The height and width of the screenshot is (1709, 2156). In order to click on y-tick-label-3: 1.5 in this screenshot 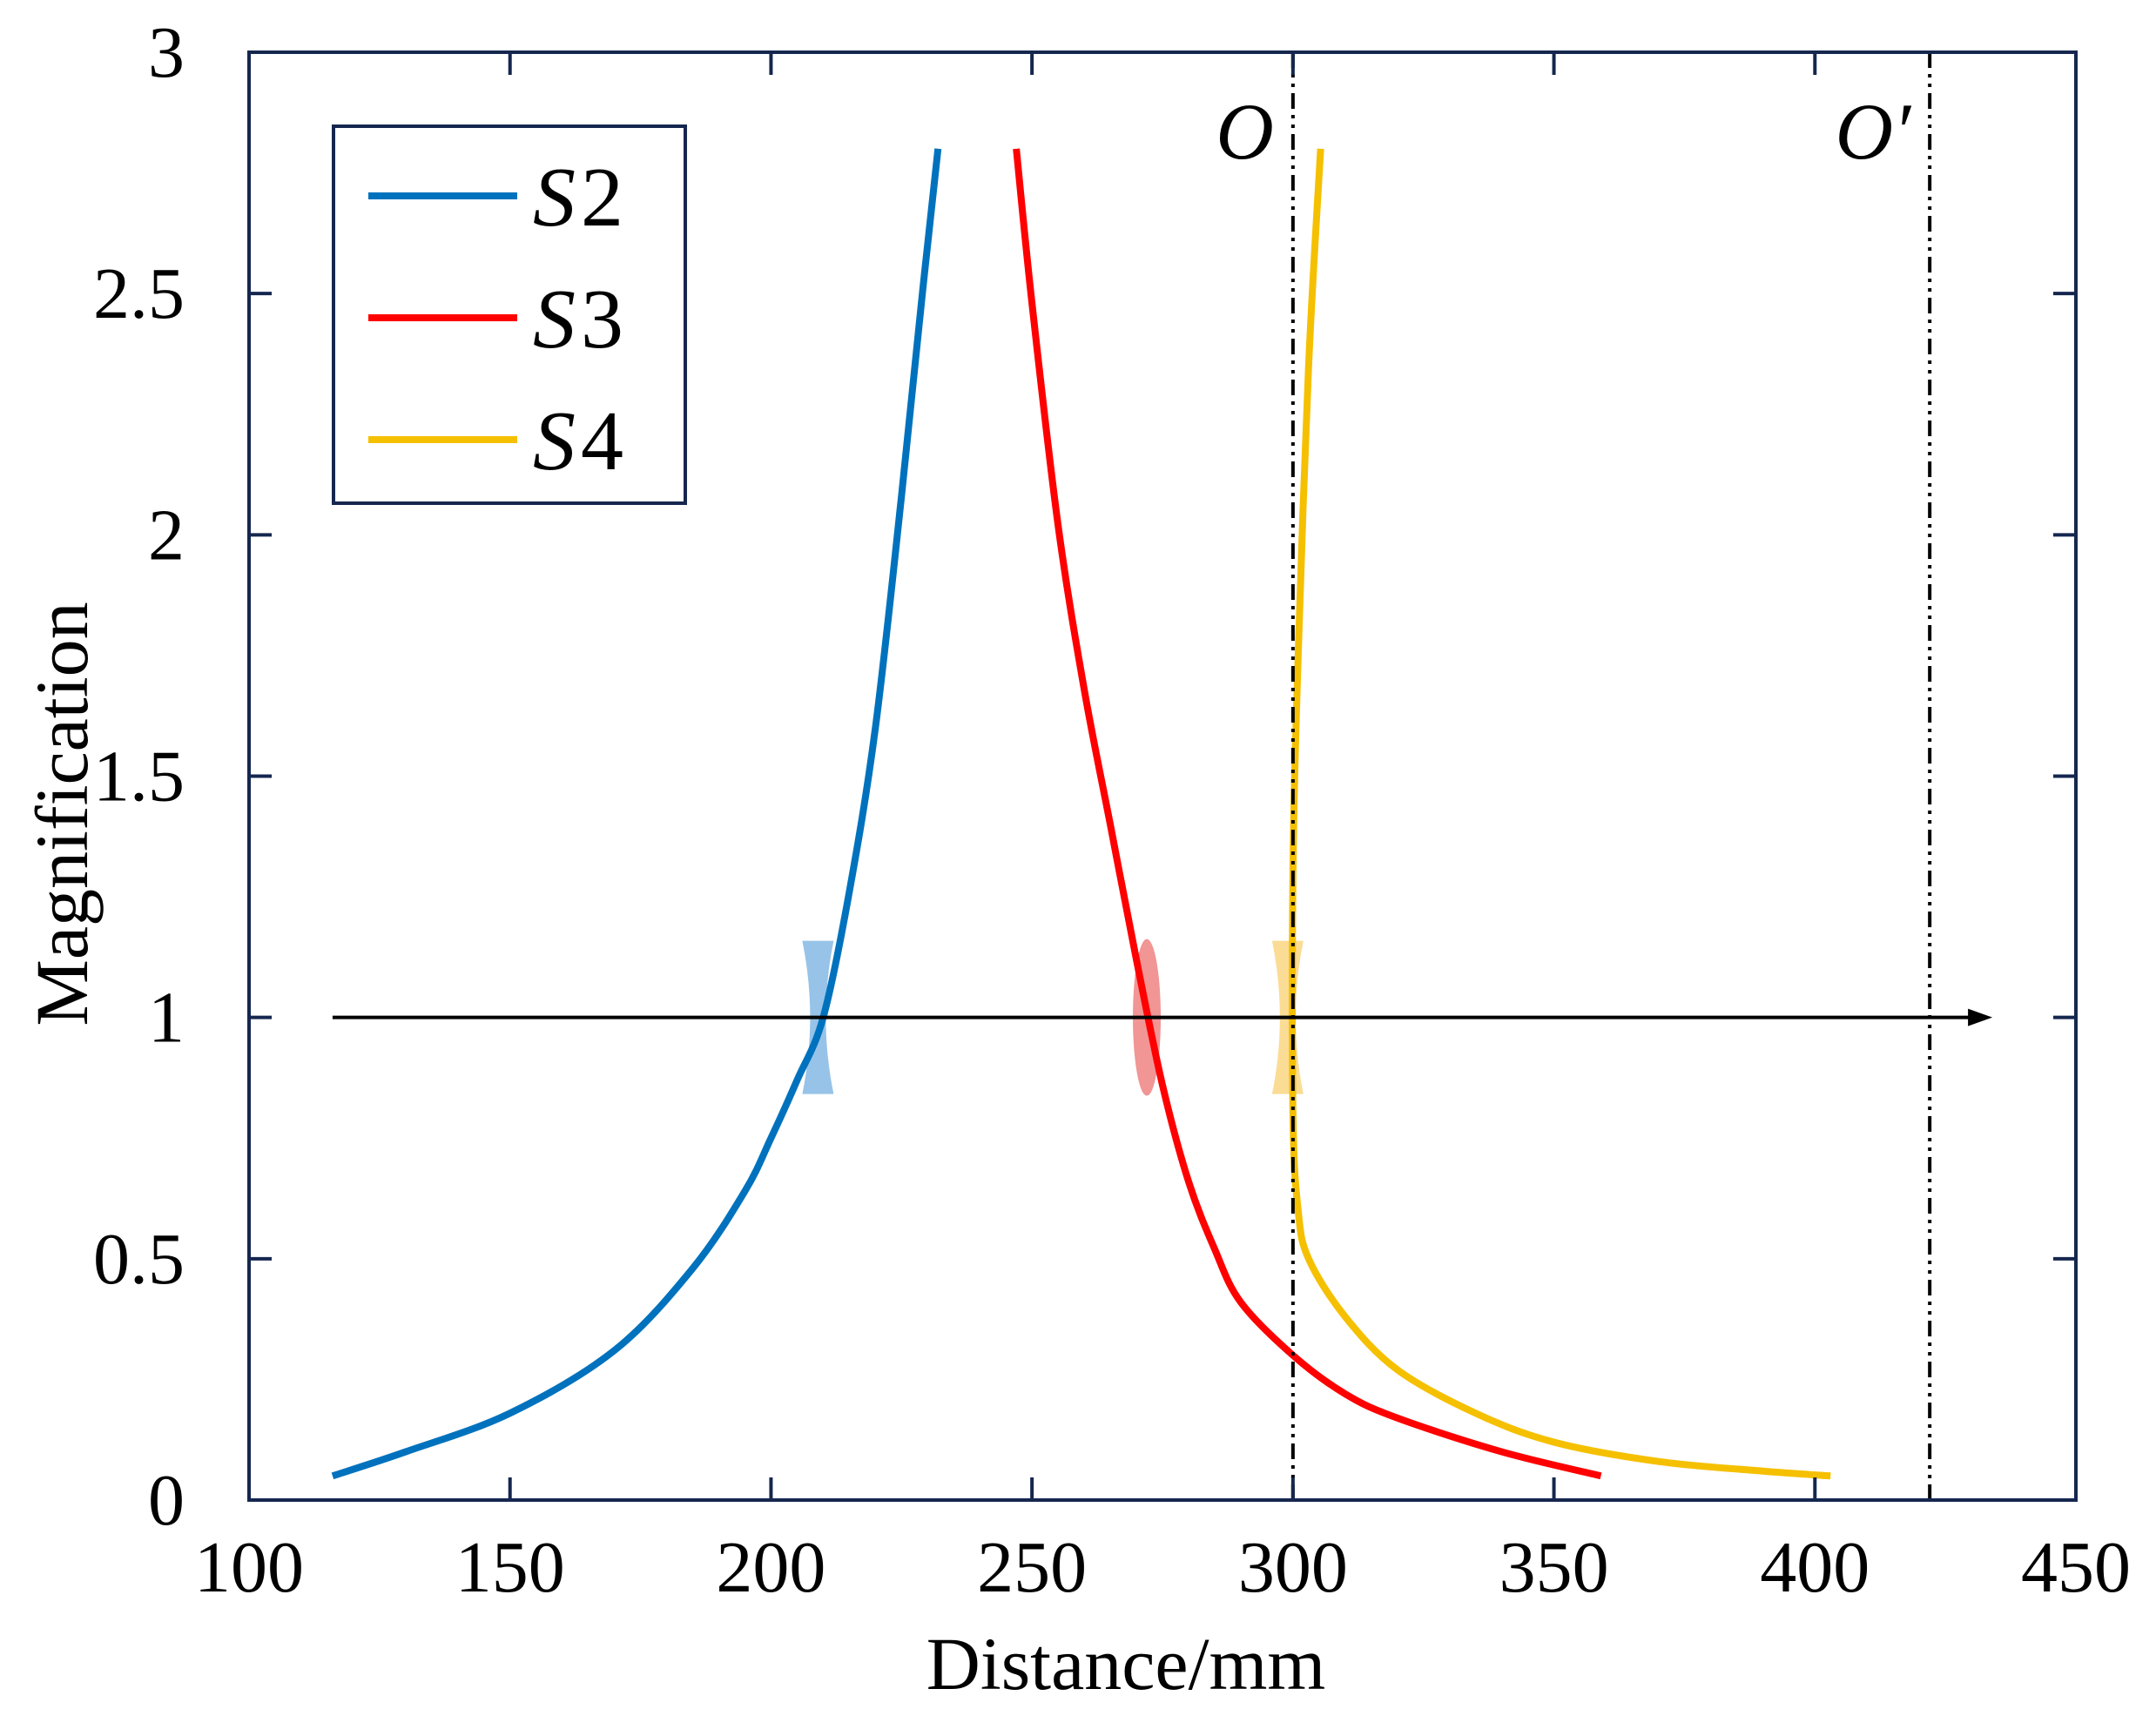, I will do `click(139, 777)`.